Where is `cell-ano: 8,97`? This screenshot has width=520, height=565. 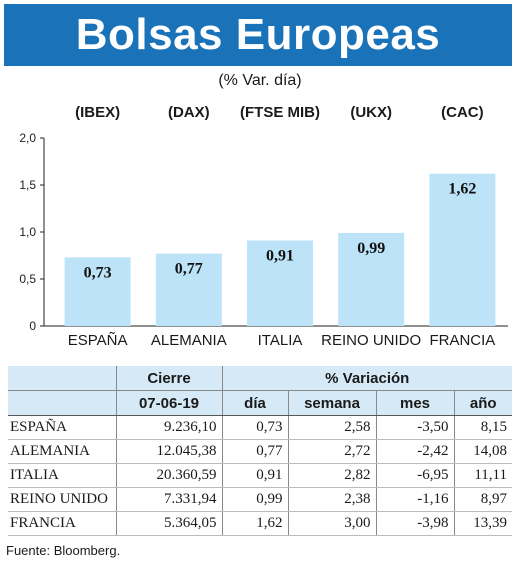 cell-ano: 8,97 is located at coordinates (482, 499).